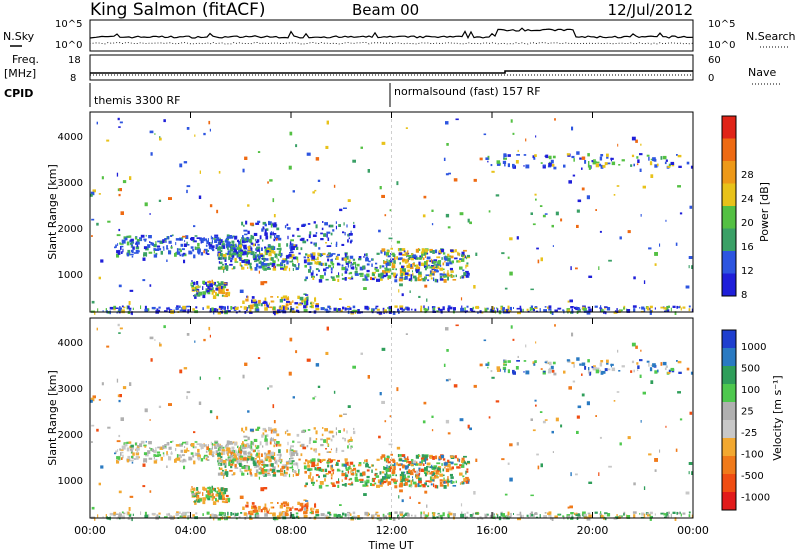  I want to click on mhz-label: [MHz], so click(20, 73).